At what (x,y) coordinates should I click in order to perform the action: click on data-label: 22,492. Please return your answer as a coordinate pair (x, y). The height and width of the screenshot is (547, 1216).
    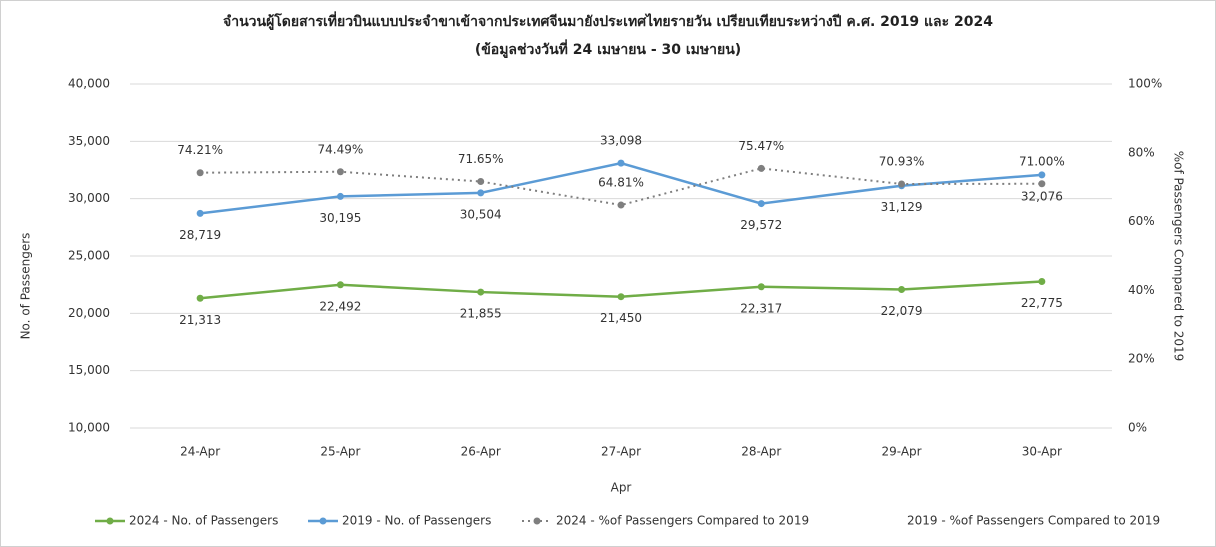
    Looking at the image, I should click on (340, 306).